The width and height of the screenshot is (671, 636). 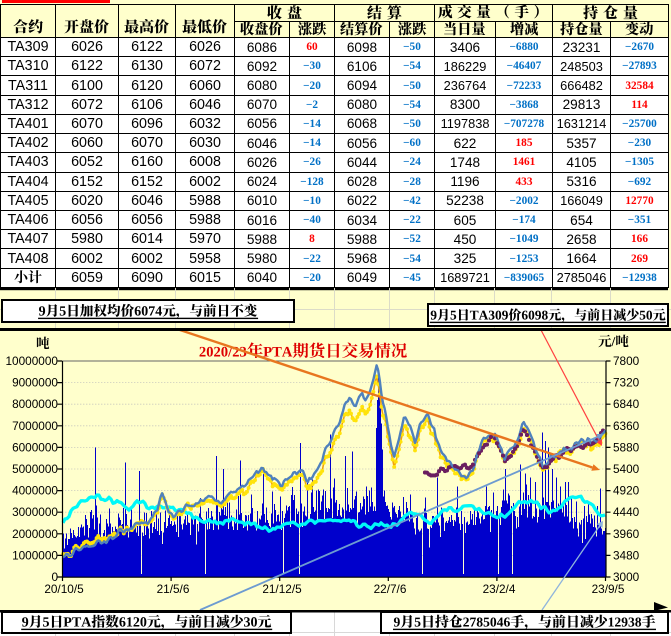 I want to click on svg-text: 10000000, so click(x=32, y=361).